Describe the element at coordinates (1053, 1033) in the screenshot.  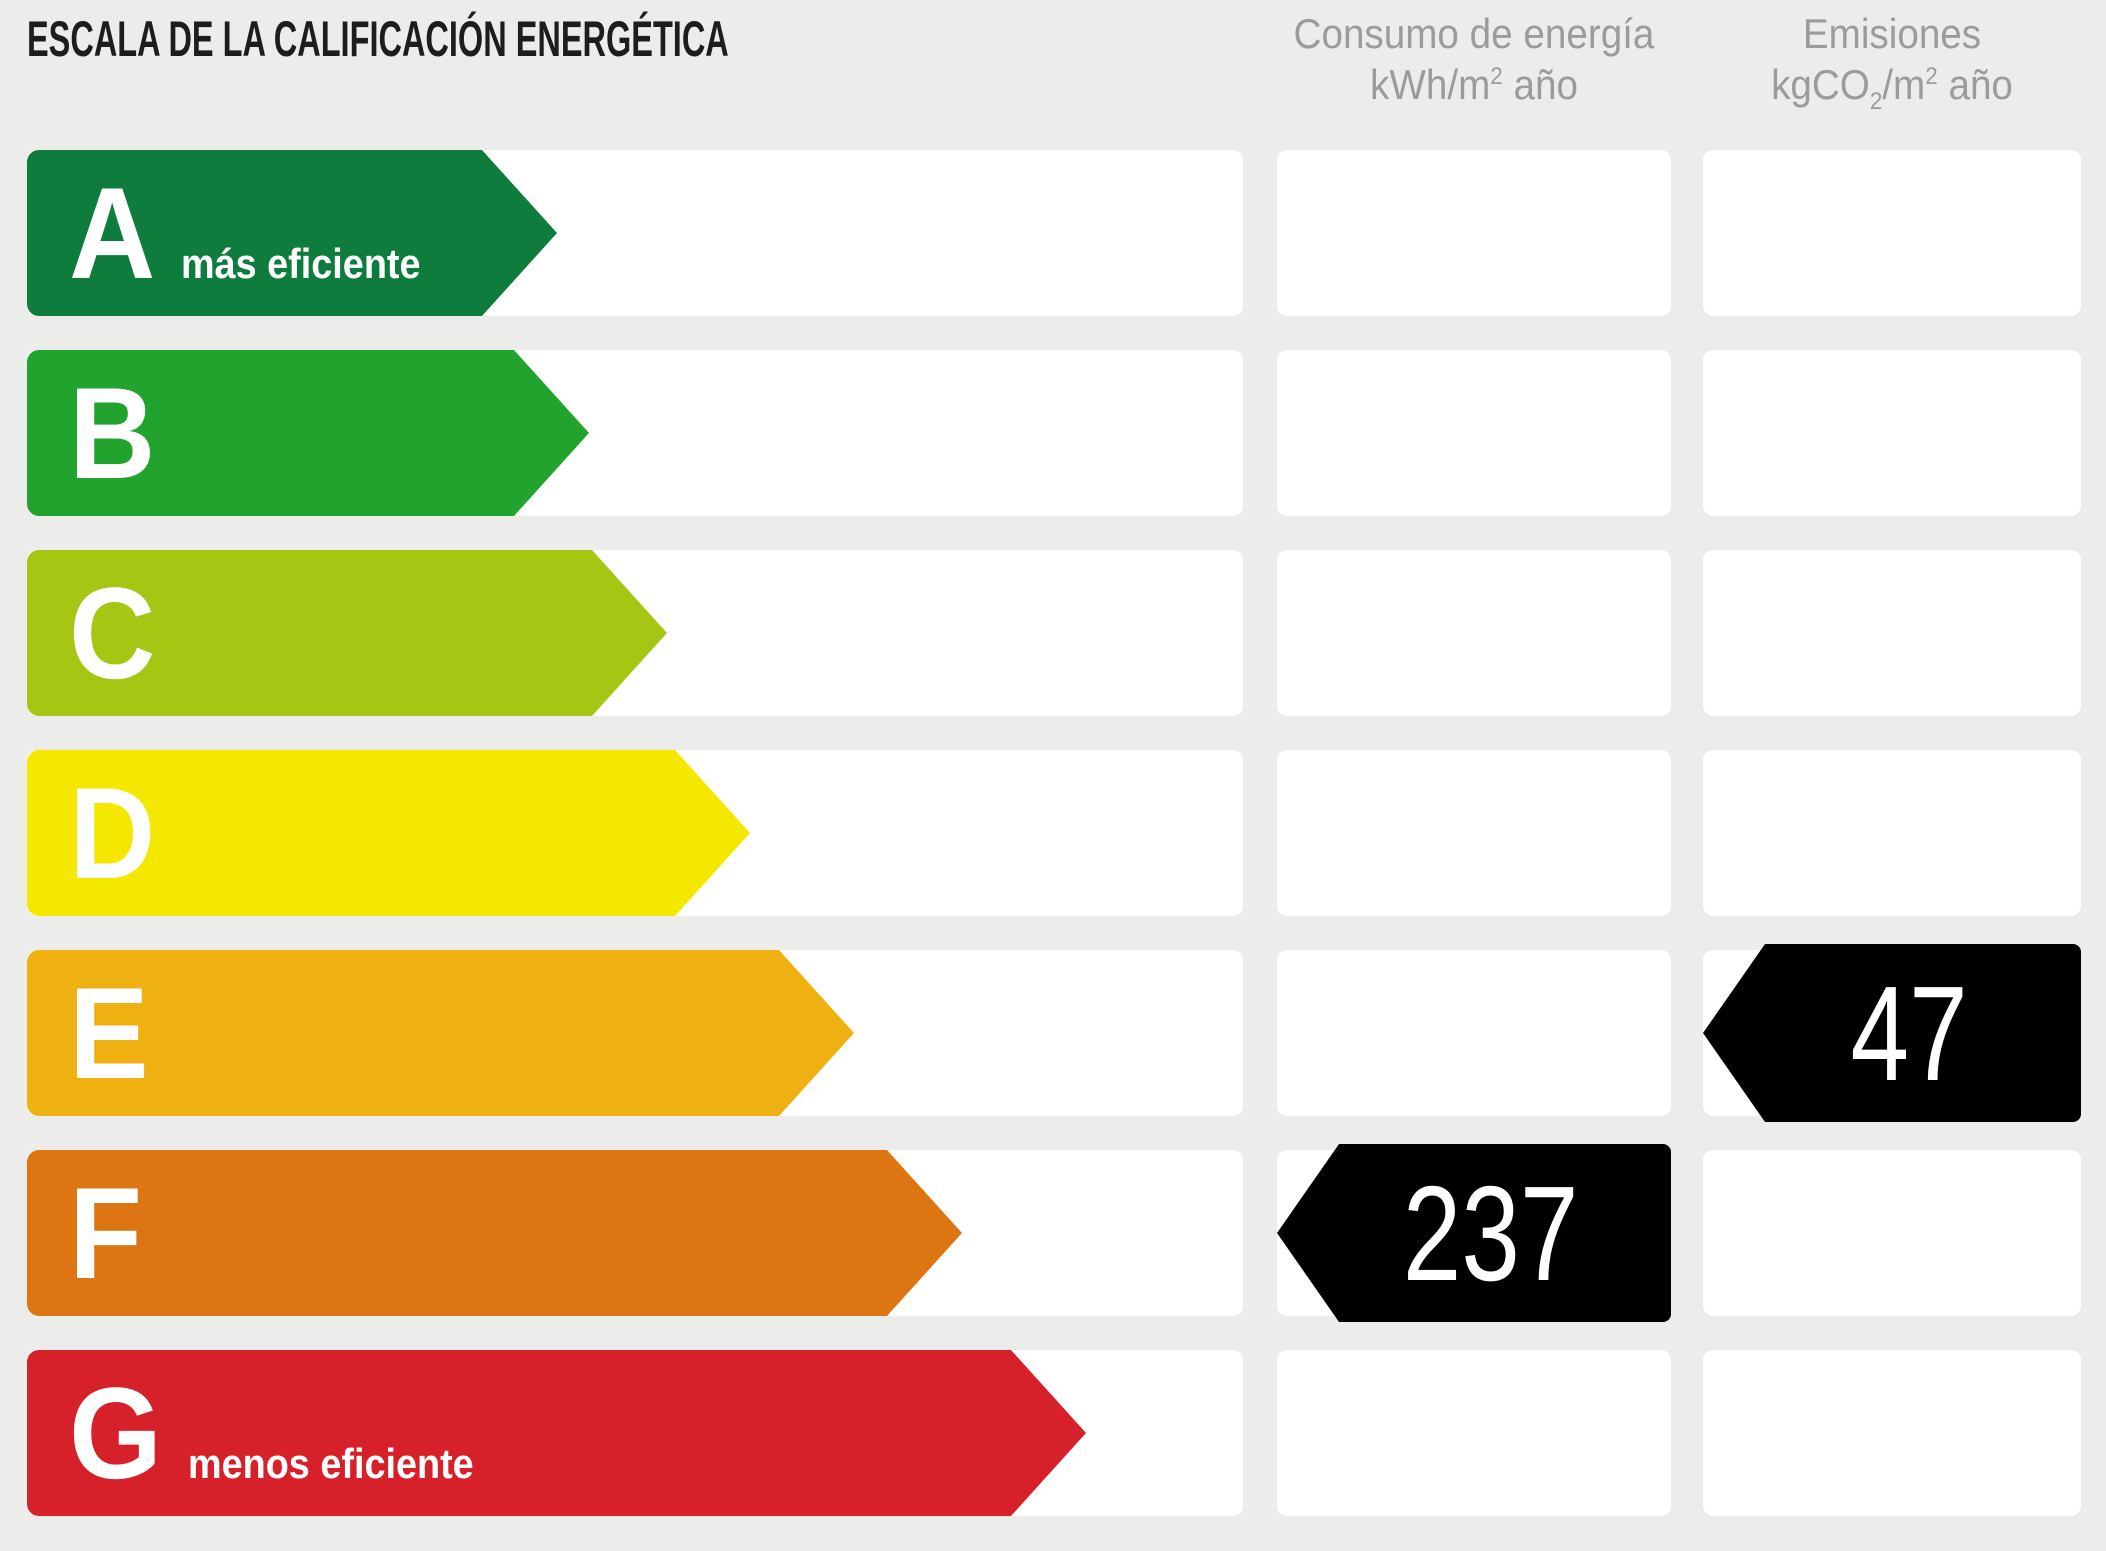
I see `rating-row-E: E 47` at that location.